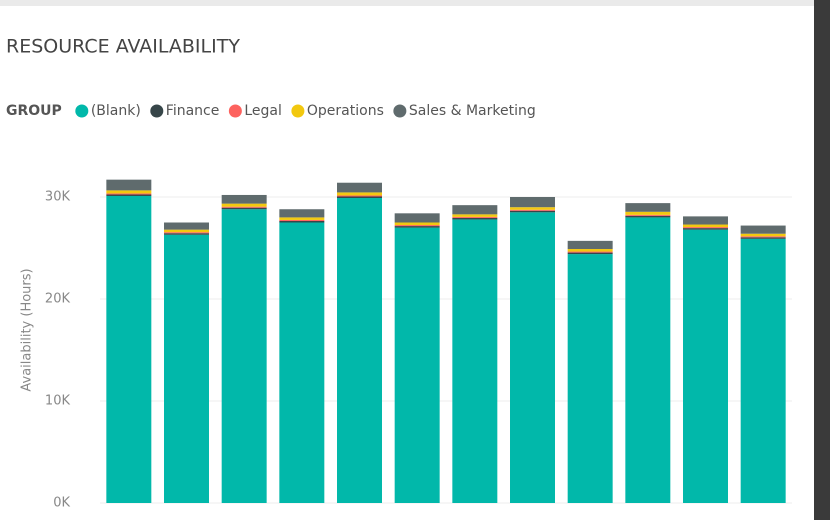 Image resolution: width=830 pixels, height=520 pixels. I want to click on legend-label: Finance, so click(193, 111).